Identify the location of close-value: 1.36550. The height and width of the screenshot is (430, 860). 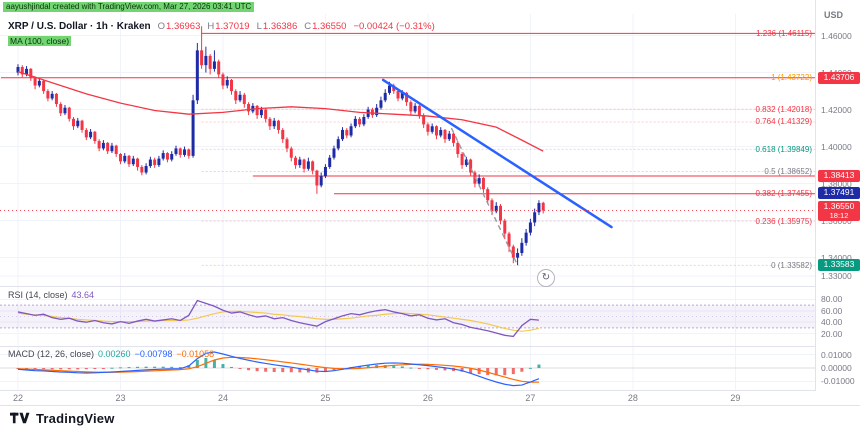
(329, 26).